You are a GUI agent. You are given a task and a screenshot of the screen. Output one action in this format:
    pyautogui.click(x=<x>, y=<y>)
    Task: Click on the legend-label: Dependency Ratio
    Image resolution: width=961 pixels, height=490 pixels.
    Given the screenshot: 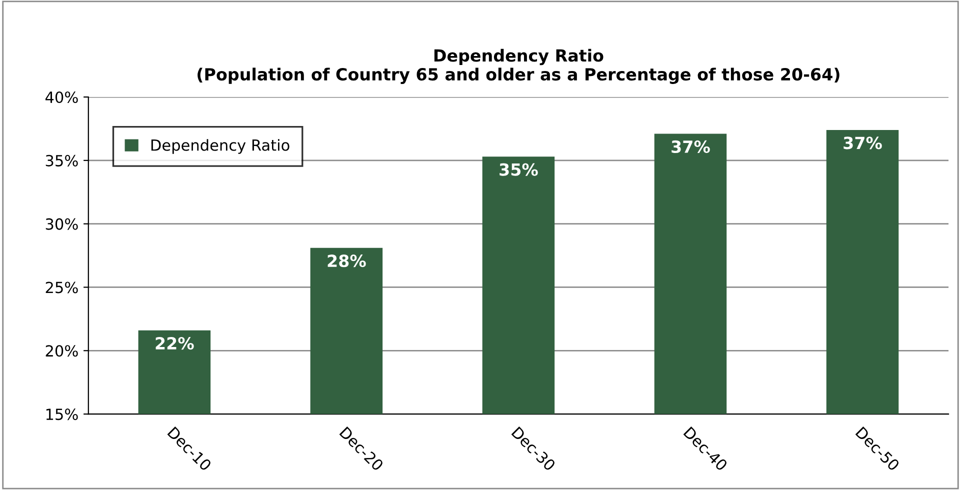 What is the action you would take?
    pyautogui.click(x=220, y=146)
    